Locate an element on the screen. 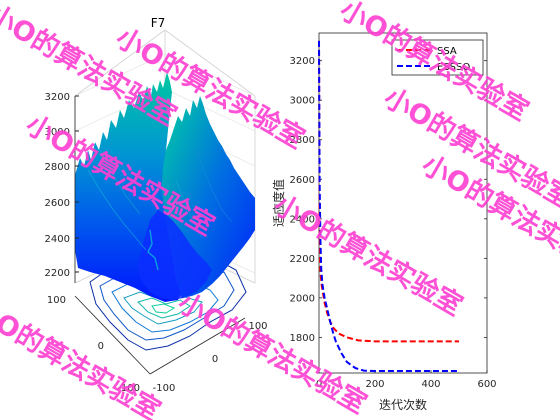 The image size is (560, 420). surface-valley is located at coordinates (175, 255).